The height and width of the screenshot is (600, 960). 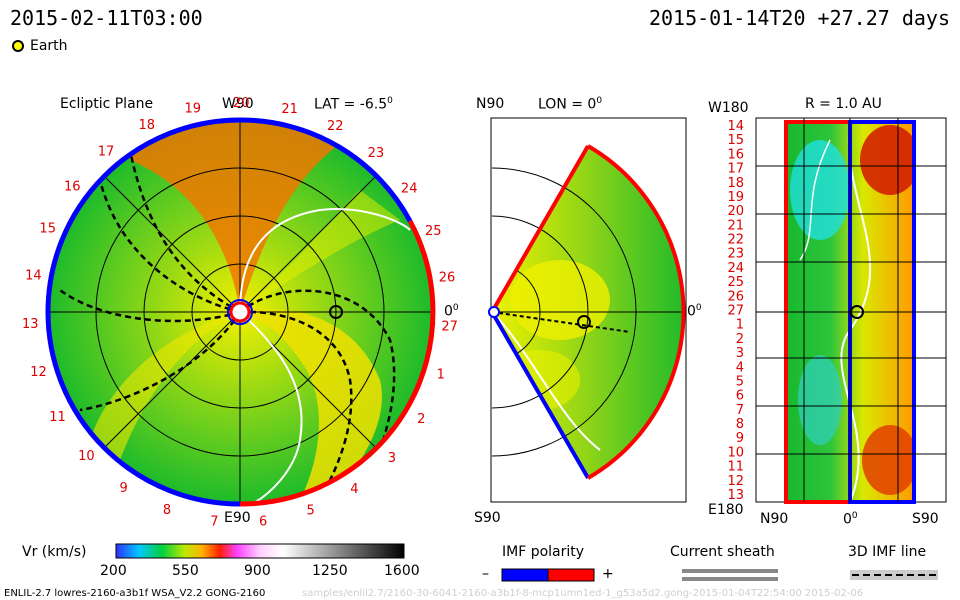 I want to click on sphere-y-tick-label: 4, so click(x=740, y=367).